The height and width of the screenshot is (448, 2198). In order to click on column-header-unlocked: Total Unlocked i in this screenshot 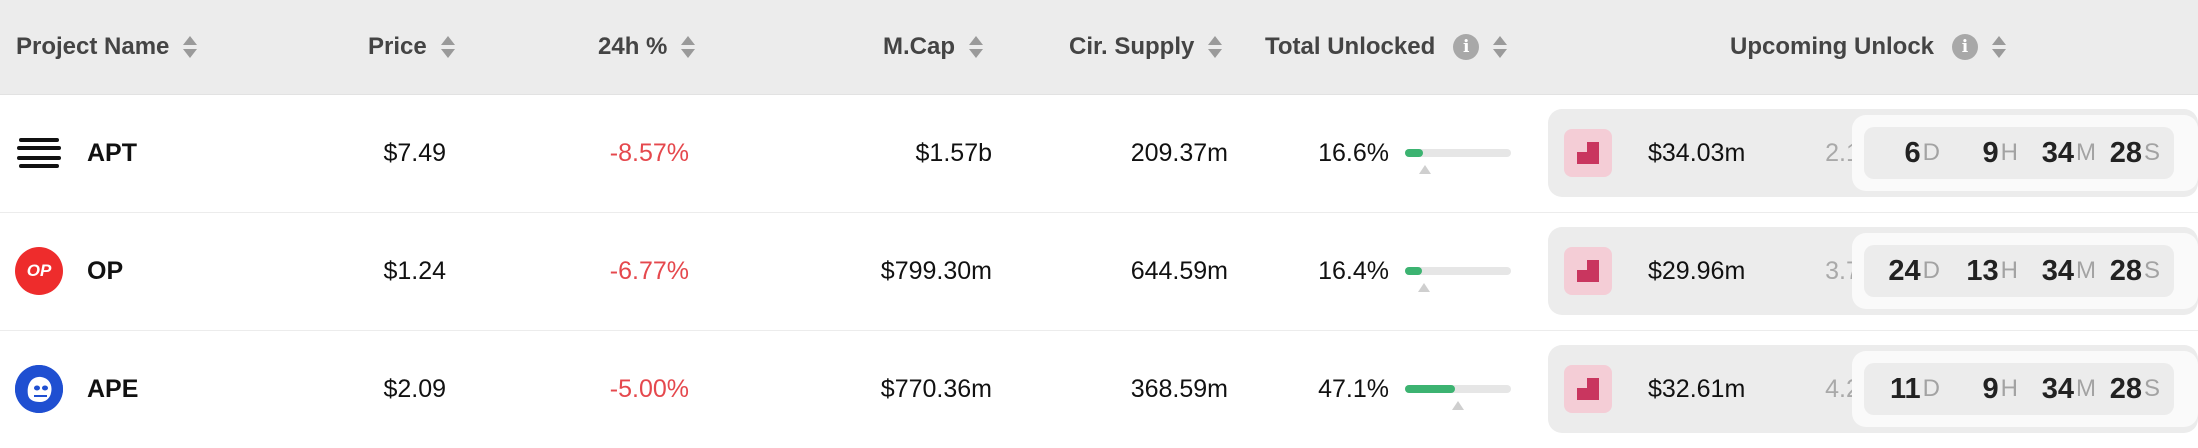, I will do `click(1386, 47)`.